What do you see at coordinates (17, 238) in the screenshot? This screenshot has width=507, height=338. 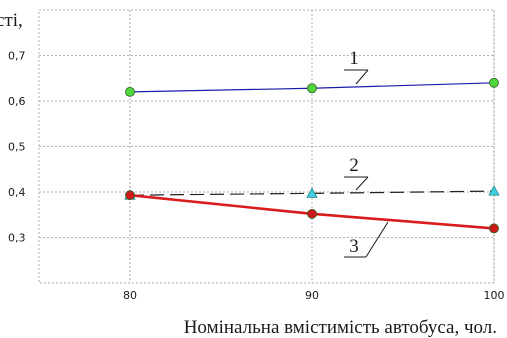 I see `y-tick-label: 0,3` at bounding box center [17, 238].